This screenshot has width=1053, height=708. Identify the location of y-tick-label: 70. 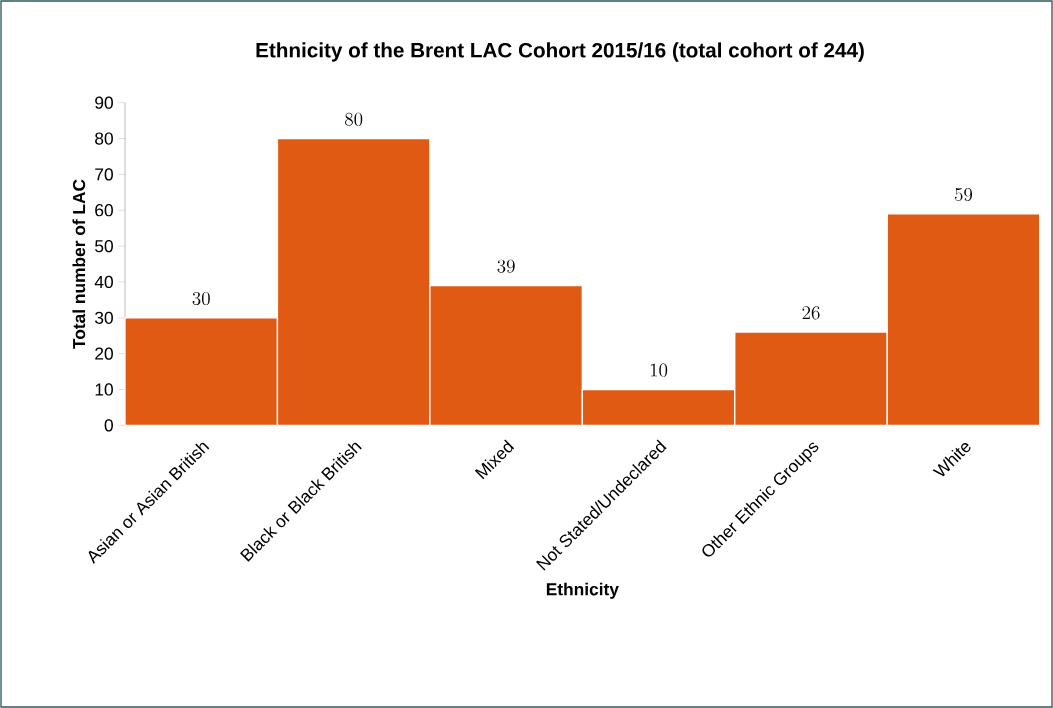
(104, 174).